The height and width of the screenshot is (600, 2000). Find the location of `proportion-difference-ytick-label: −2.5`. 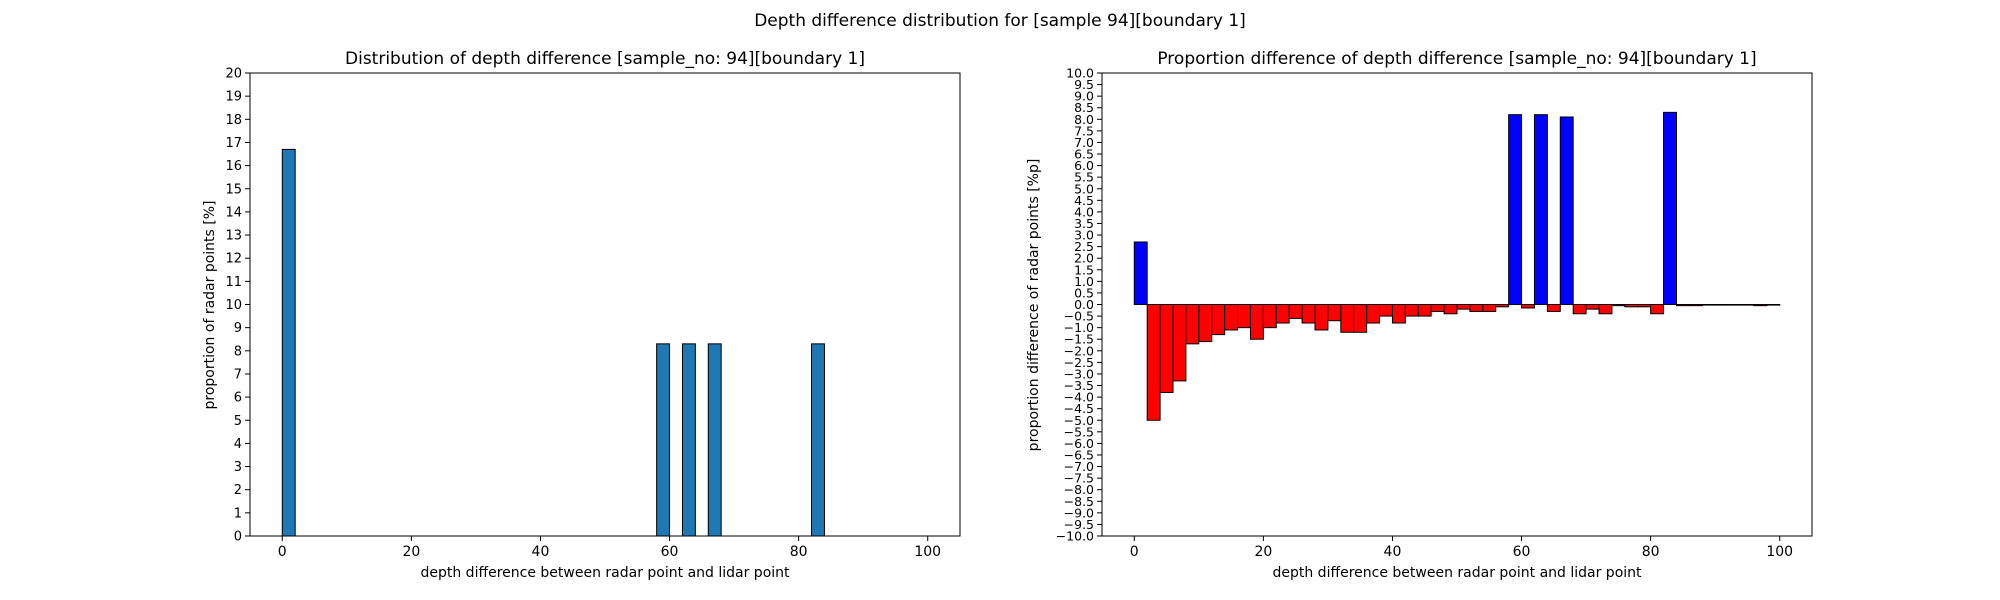

proportion-difference-ytick-label: −2.5 is located at coordinates (1079, 362).